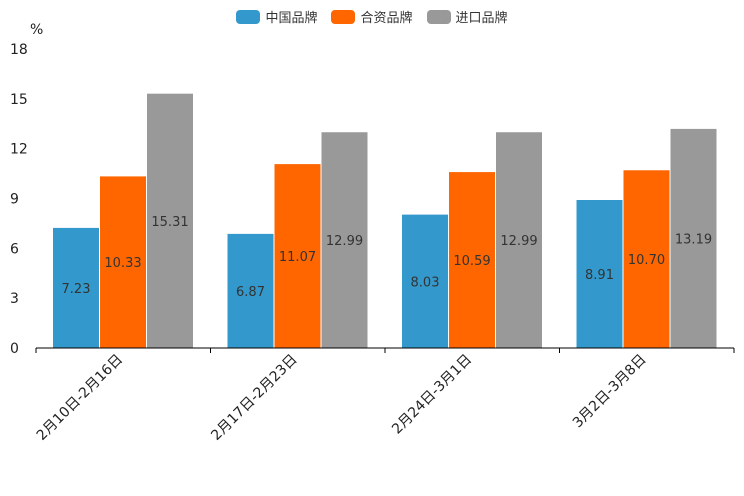 This screenshot has width=744, height=496. I want to click on y-tick-label-18: 18, so click(19, 50).